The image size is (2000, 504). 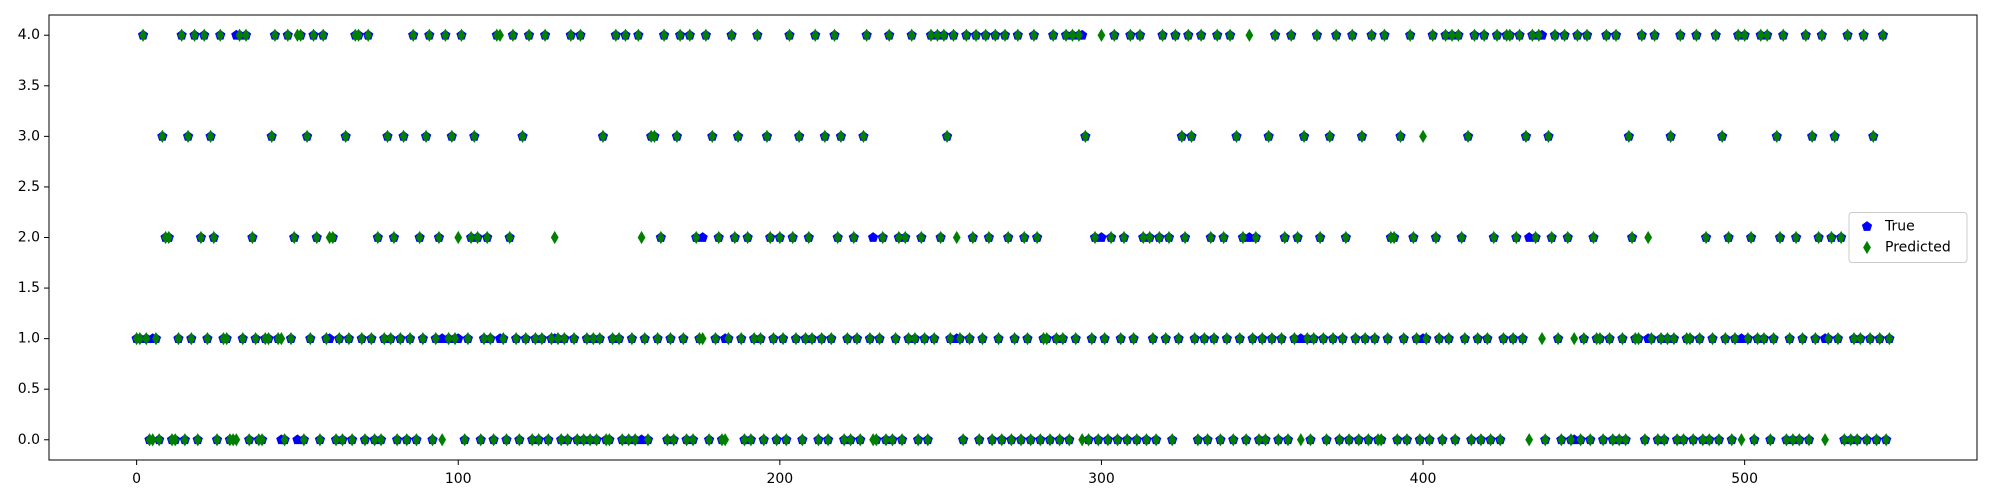 What do you see at coordinates (29, 440) in the screenshot?
I see `y-tick-label: 0.0` at bounding box center [29, 440].